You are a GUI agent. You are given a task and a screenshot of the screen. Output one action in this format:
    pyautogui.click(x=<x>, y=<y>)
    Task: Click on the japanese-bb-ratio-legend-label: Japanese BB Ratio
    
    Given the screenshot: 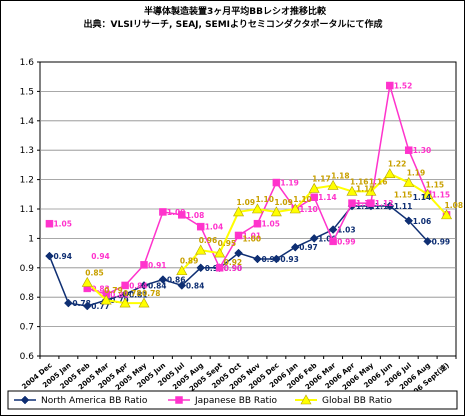 What is the action you would take?
    pyautogui.click(x=236, y=401)
    